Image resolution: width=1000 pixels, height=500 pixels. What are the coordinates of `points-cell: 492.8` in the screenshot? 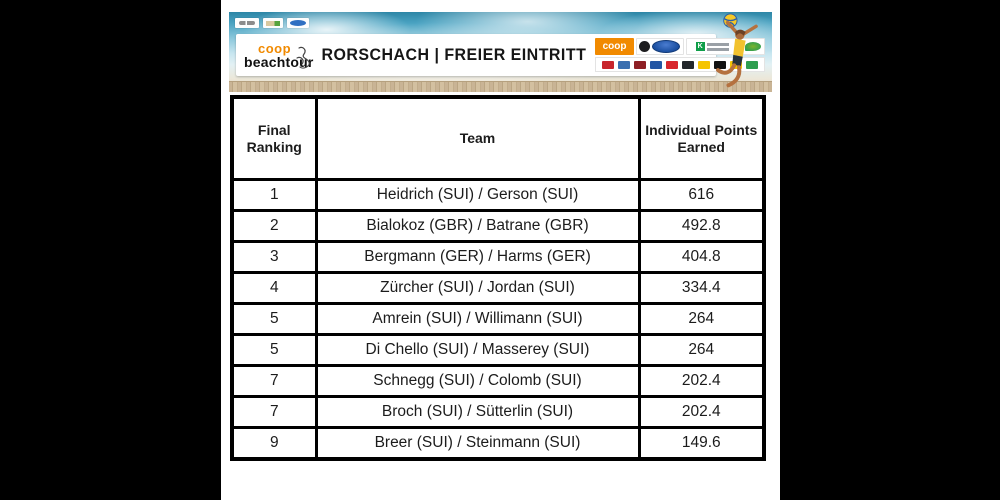 It's located at (701, 226).